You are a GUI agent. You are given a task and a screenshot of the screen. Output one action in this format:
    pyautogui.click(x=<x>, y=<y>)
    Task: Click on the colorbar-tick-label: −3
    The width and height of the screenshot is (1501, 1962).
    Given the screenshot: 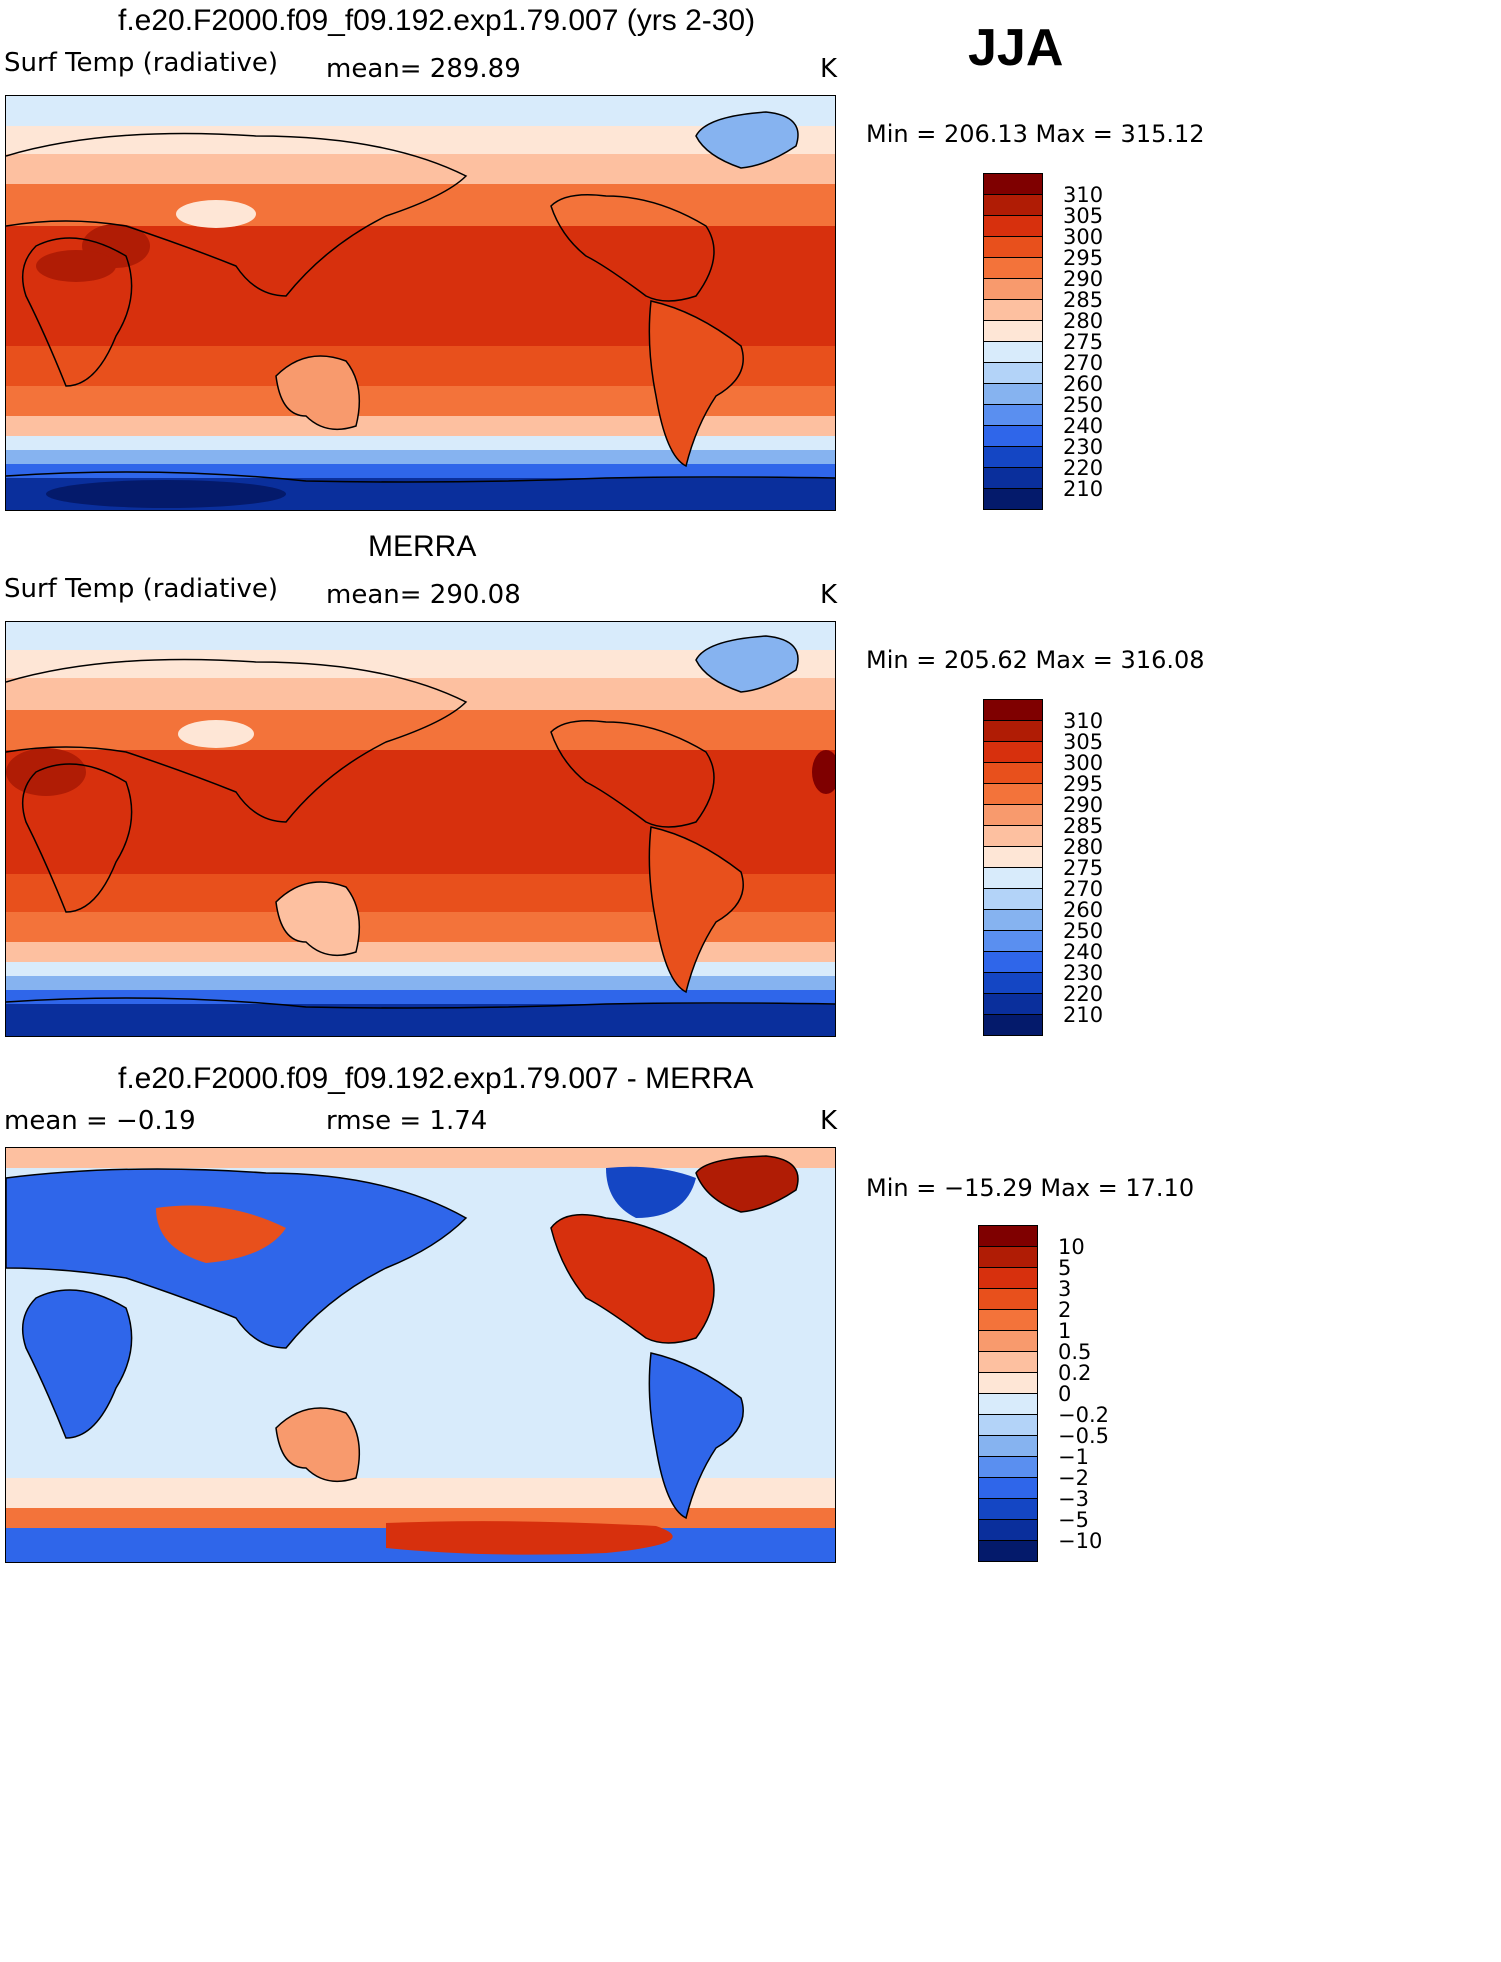 What is the action you would take?
    pyautogui.click(x=1073, y=1499)
    